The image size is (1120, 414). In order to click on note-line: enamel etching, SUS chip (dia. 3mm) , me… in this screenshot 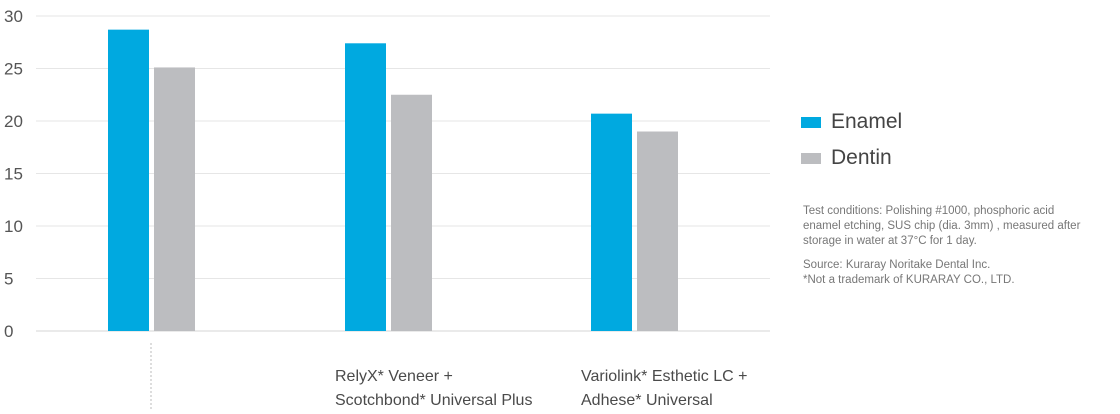, I will do `click(942, 226)`.